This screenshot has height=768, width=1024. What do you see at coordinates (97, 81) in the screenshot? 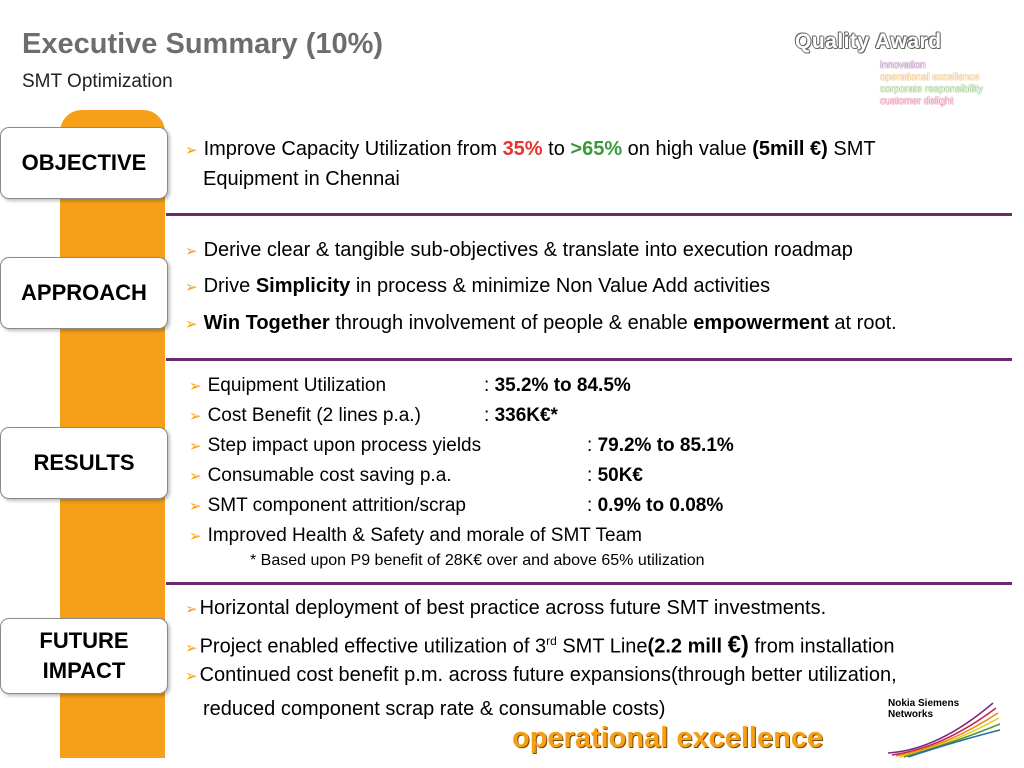
I see `page-subtitle: SMT Optimization` at bounding box center [97, 81].